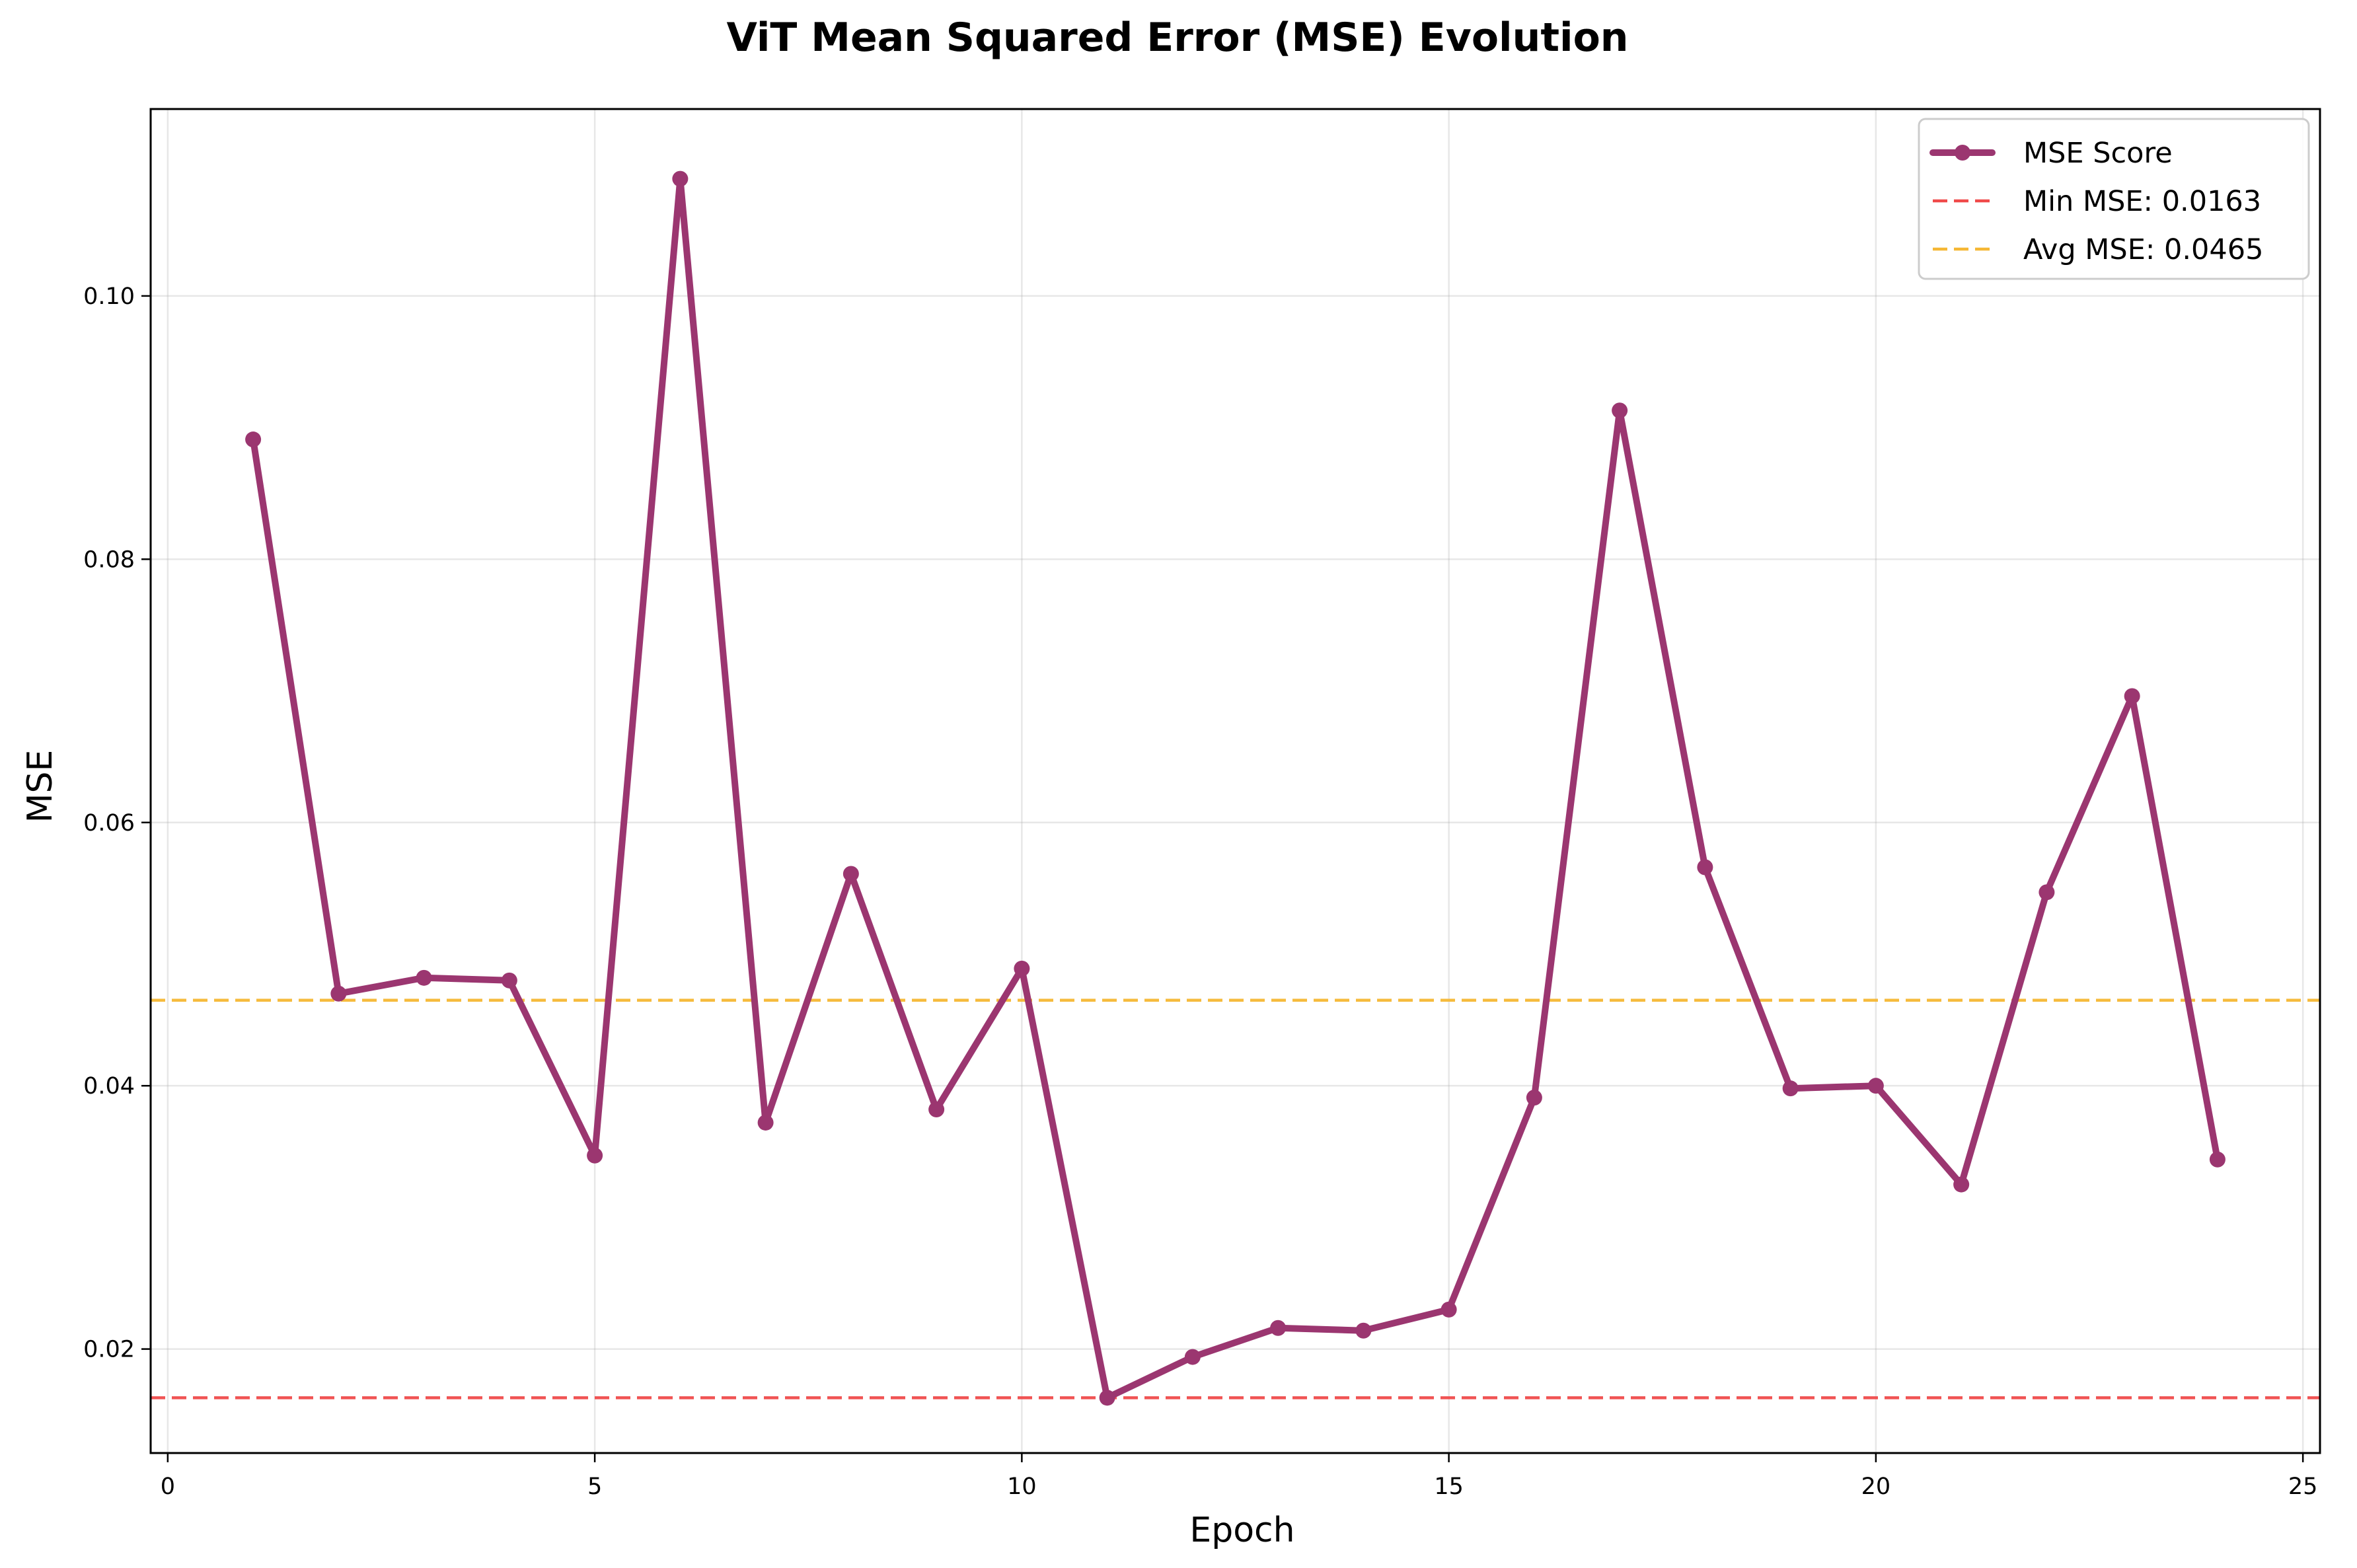 The height and width of the screenshot is (1568, 2357). Describe the element at coordinates (1241, 1531) in the screenshot. I see `x-axis-label: Epoch` at that location.